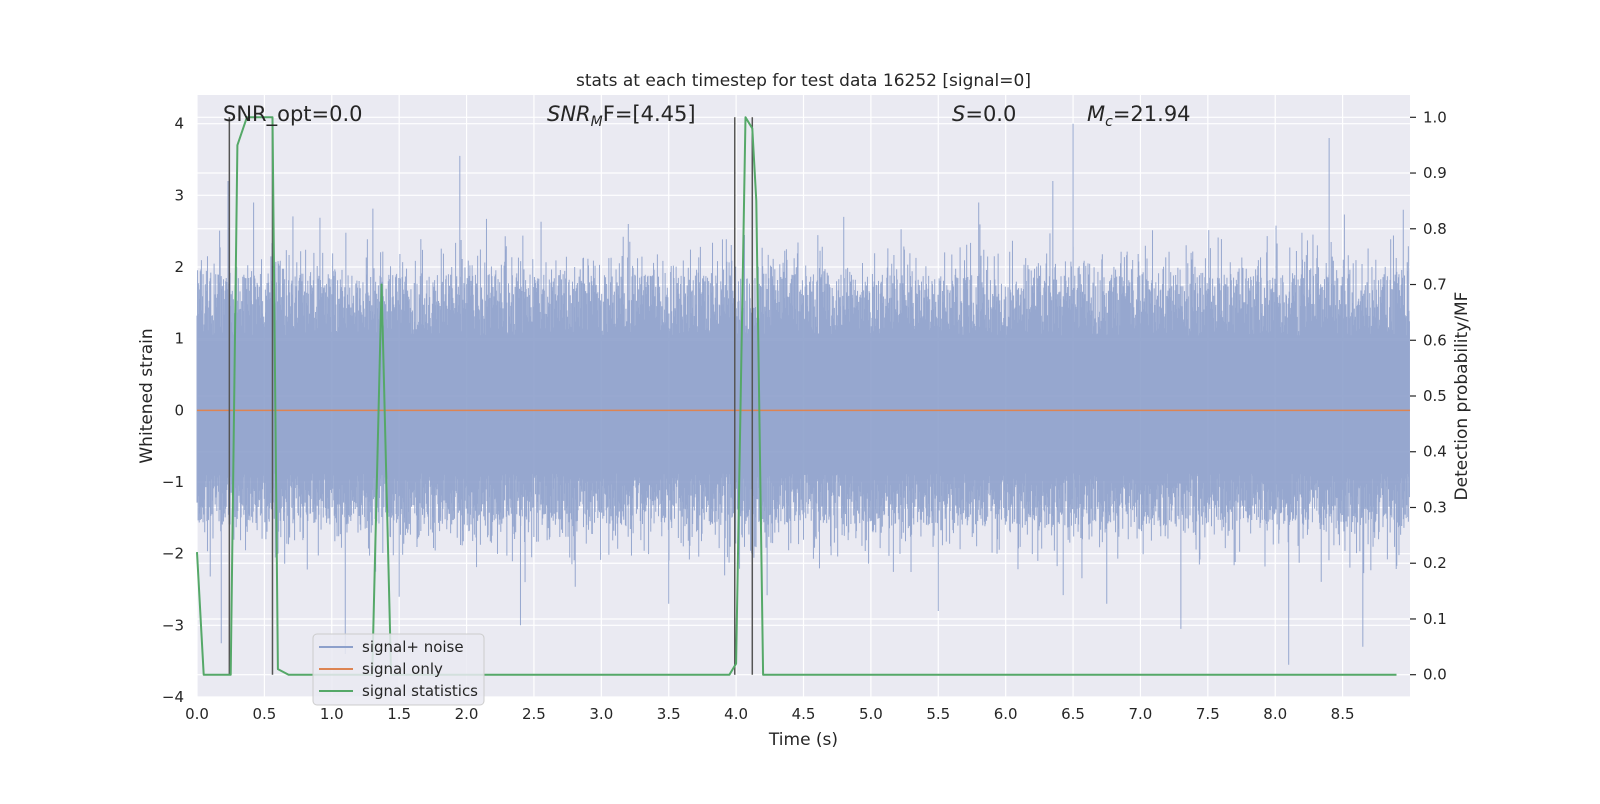  I want to click on legend-box, so click(398, 669).